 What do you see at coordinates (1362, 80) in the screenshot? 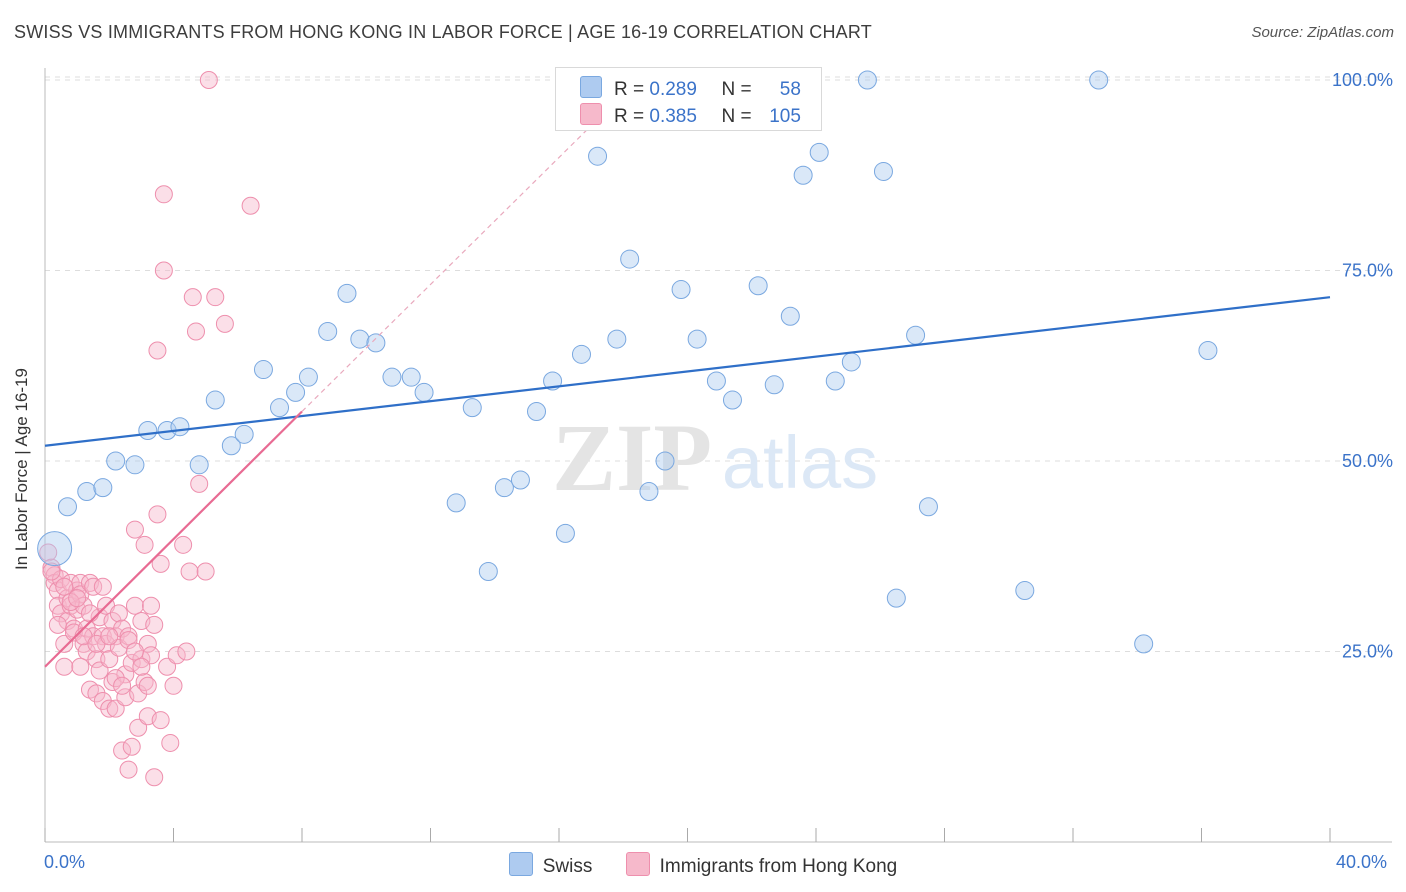
I see `y-tick-label-3: 100.0%` at bounding box center [1362, 80].